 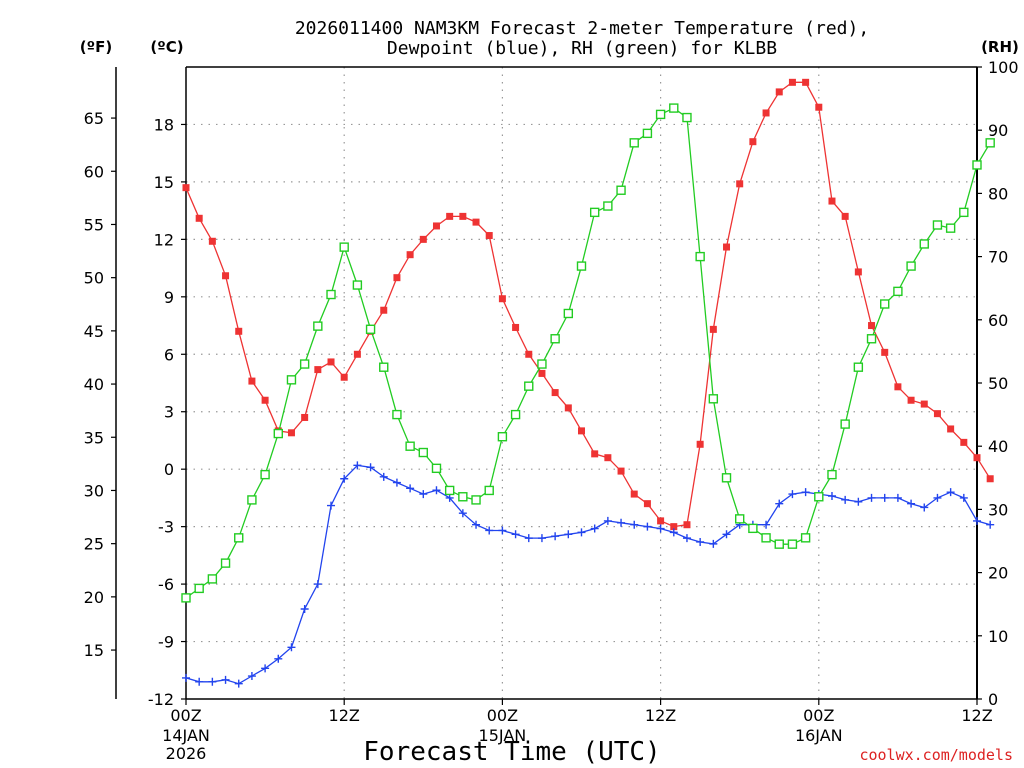 I want to click on x-date-label: 15JAN, so click(x=503, y=735).